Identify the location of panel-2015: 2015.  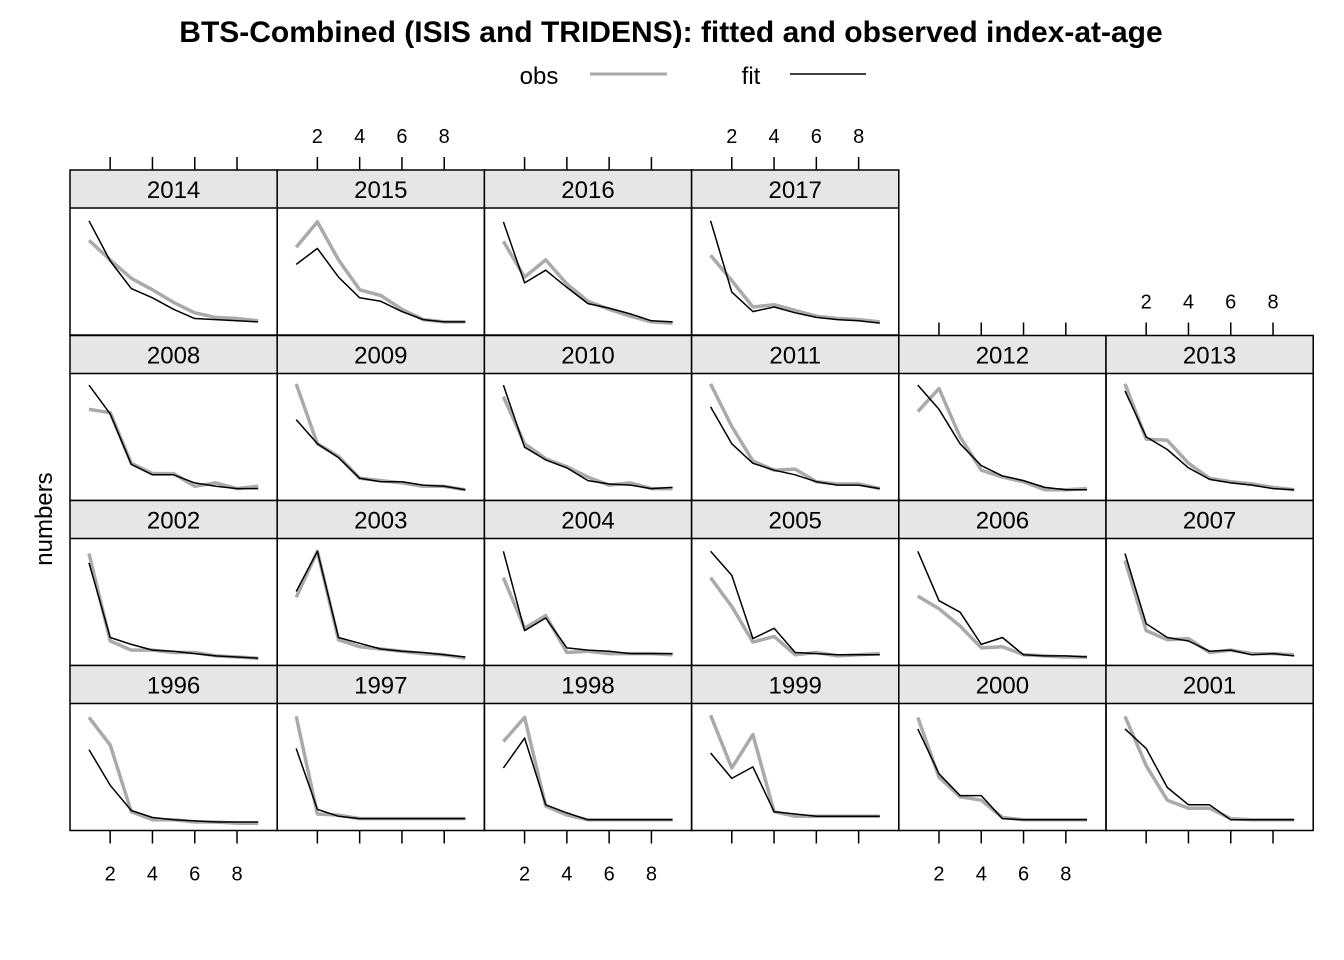
(381, 252).